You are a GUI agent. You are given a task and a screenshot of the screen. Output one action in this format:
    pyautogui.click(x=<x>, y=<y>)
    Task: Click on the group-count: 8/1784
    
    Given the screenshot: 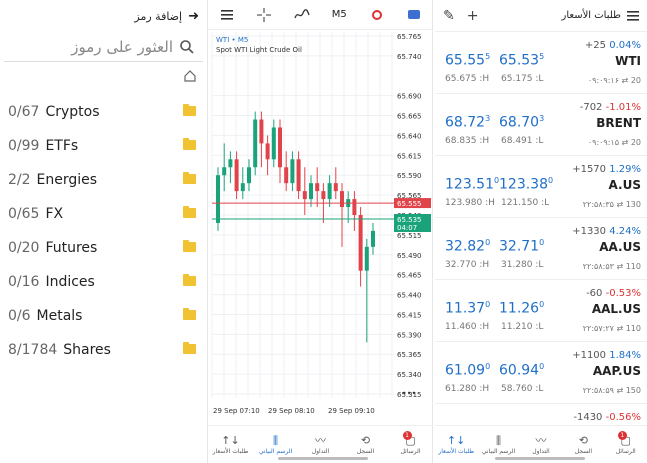 What is the action you would take?
    pyautogui.click(x=33, y=350)
    